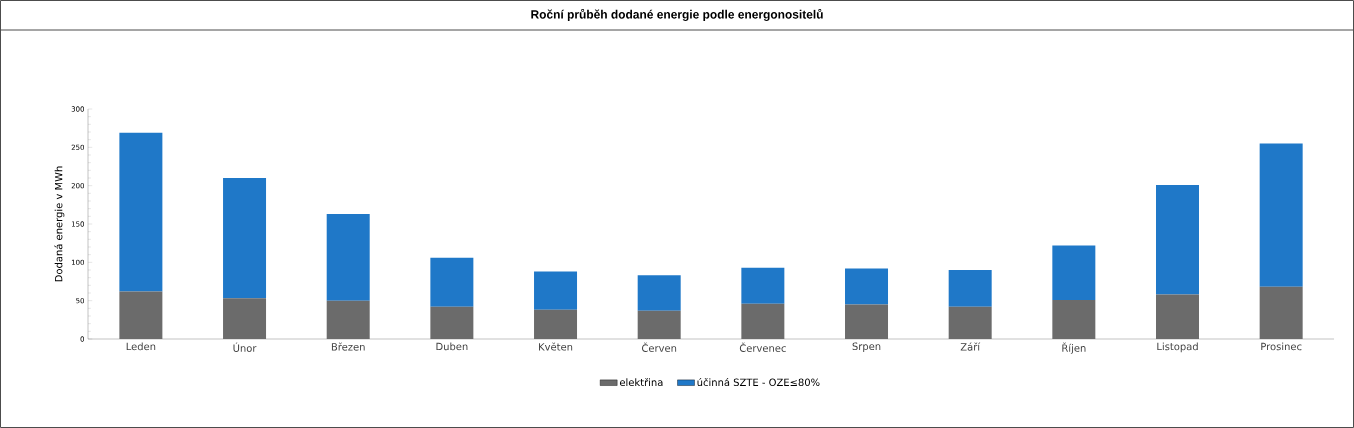  Describe the element at coordinates (1281, 346) in the screenshot. I see `x-tick-label: Prosinec` at that location.